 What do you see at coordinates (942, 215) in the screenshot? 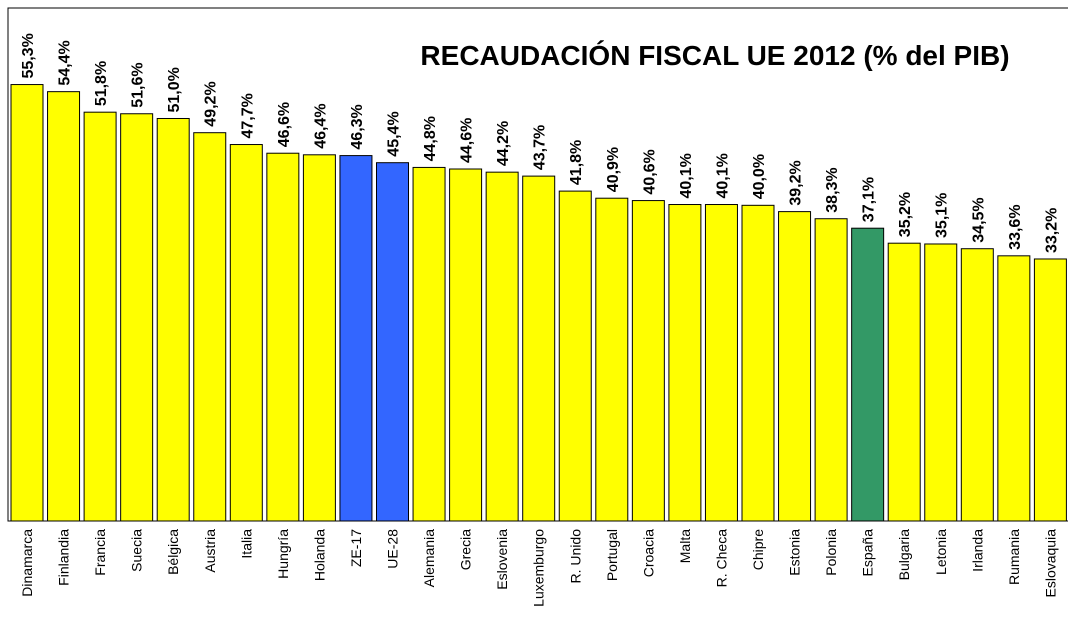
I see `value-label: 35,1%` at bounding box center [942, 215].